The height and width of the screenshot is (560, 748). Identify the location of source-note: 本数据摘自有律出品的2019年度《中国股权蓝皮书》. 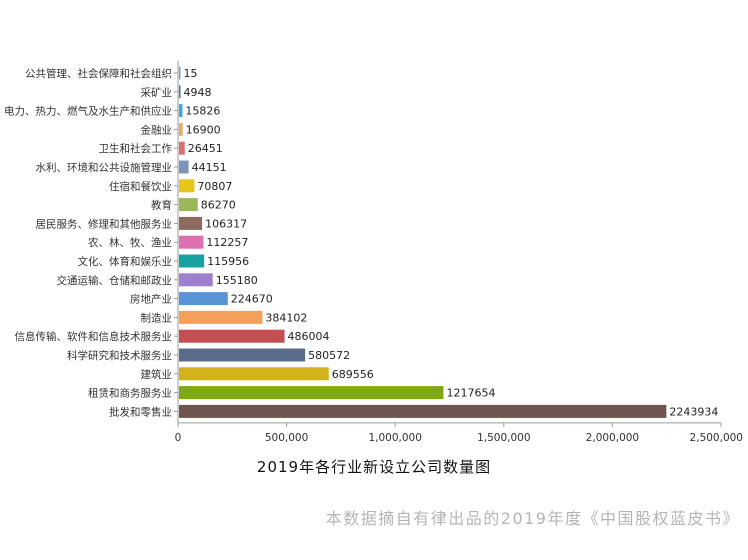
(532, 518).